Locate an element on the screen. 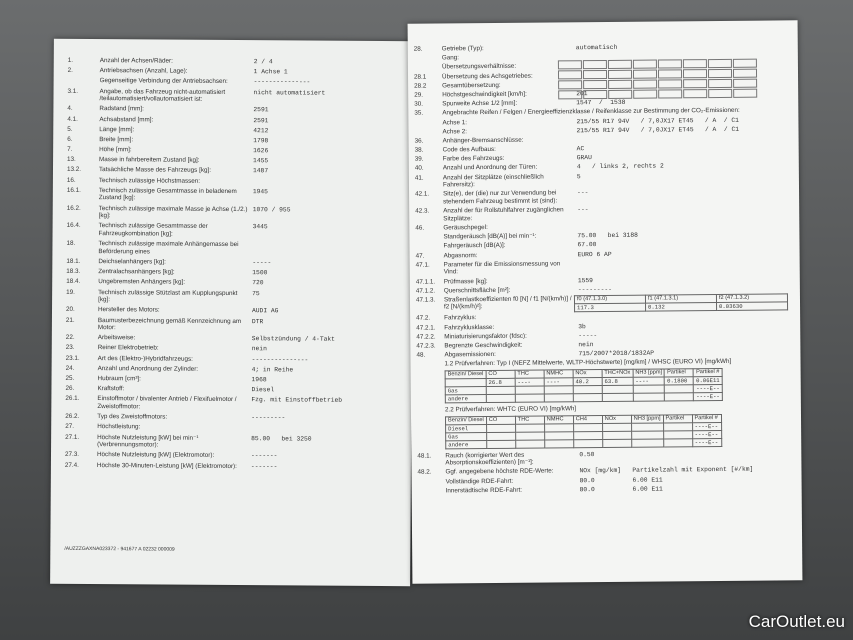  label: Anzahl und Anordnung der Türen: is located at coordinates (490, 168).